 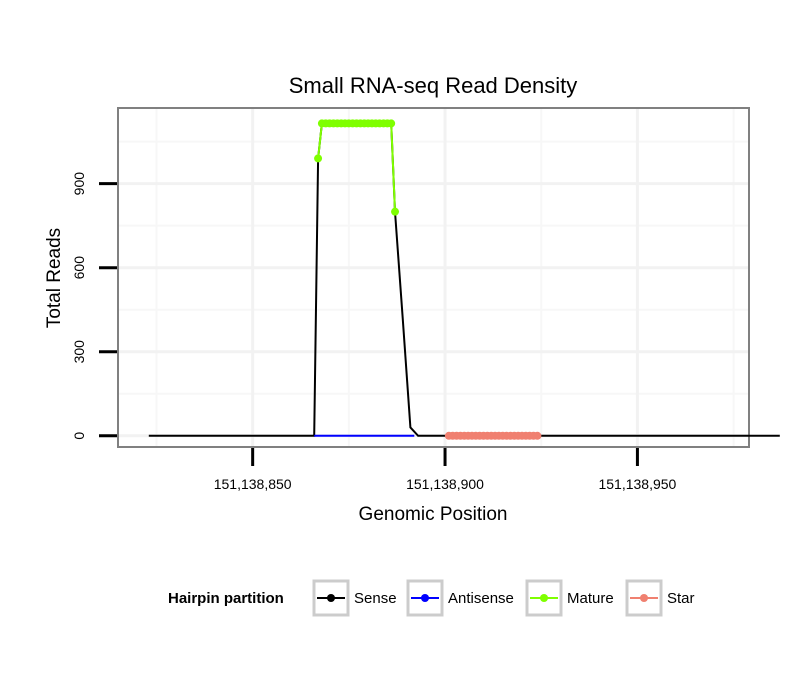 I want to click on x-axis-title: Genomic Position, so click(x=433, y=514).